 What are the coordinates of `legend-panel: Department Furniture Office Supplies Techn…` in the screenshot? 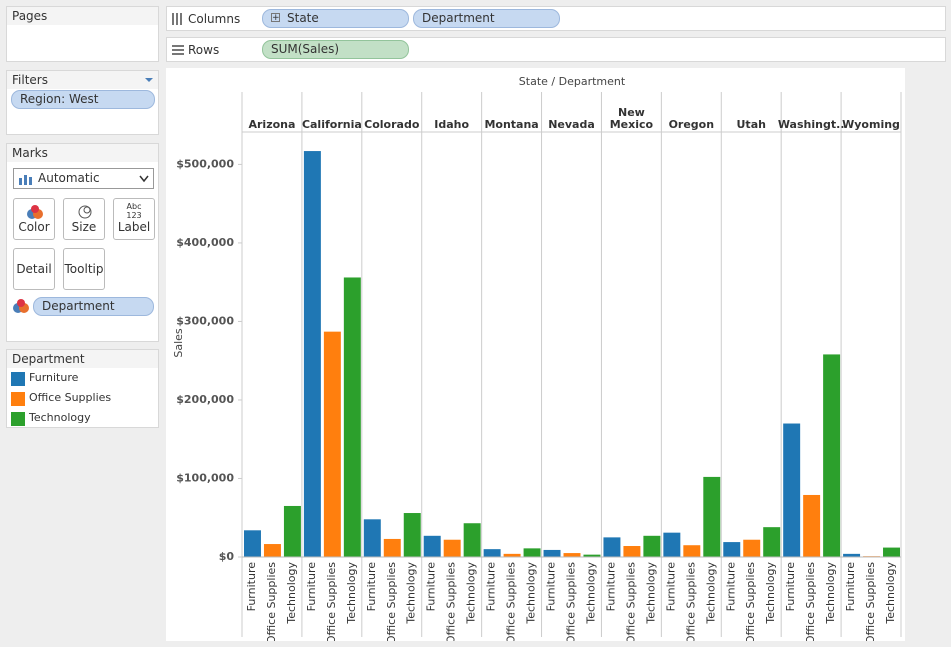 It's located at (82, 388).